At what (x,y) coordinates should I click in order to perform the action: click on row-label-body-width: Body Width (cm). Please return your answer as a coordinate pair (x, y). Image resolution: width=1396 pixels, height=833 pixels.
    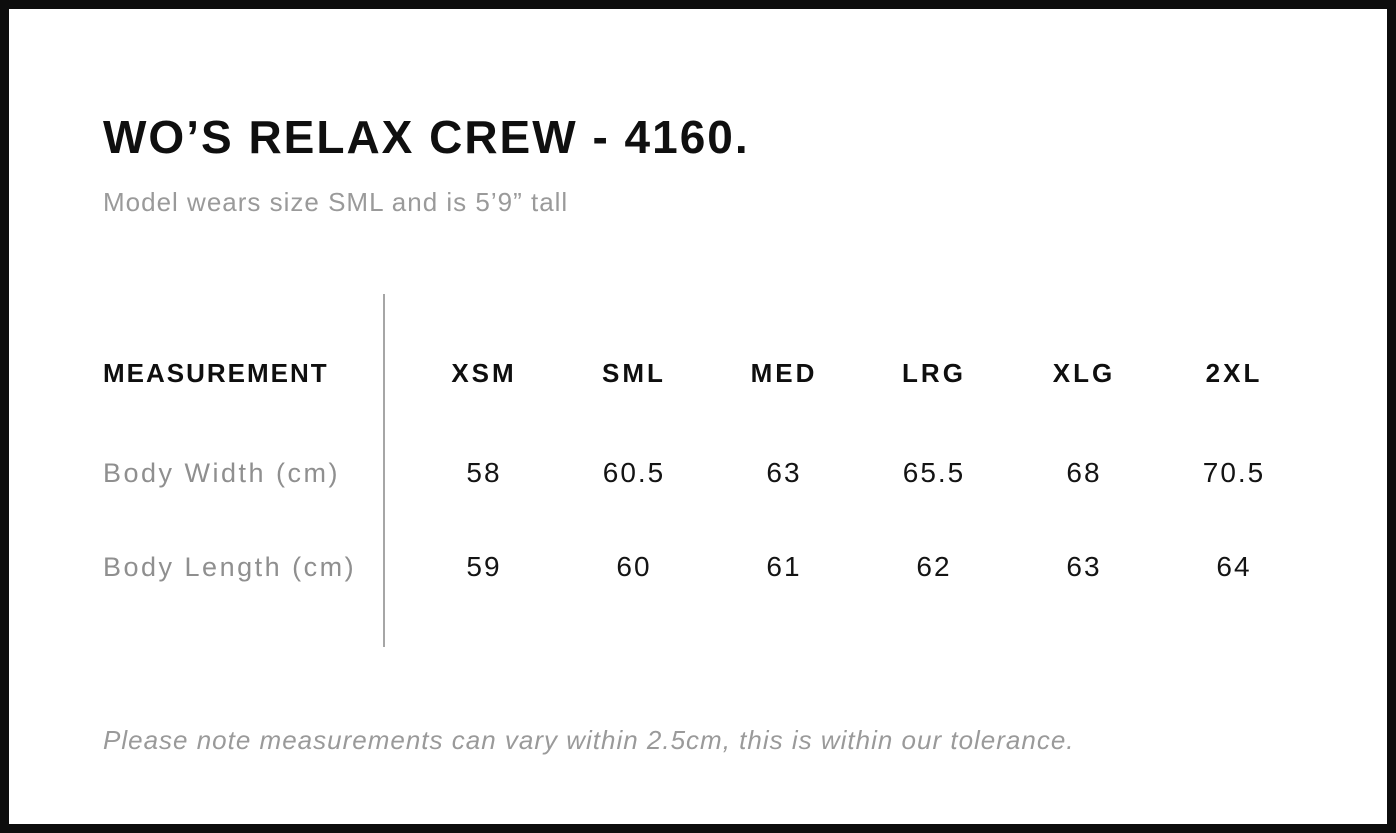
    Looking at the image, I should click on (222, 472).